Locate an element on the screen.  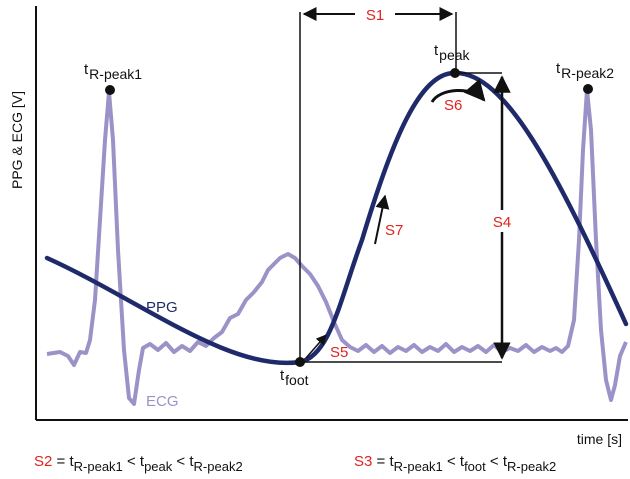
s5-label: S5 is located at coordinates (339, 352).